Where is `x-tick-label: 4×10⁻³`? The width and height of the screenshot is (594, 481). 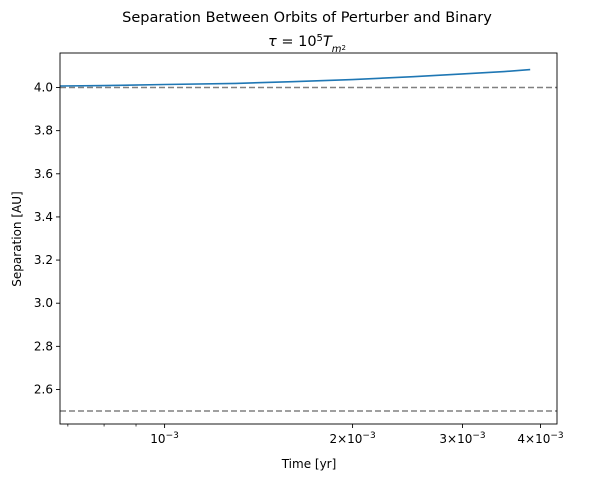
x-tick-label: 4×10⁻³ is located at coordinates (540, 438).